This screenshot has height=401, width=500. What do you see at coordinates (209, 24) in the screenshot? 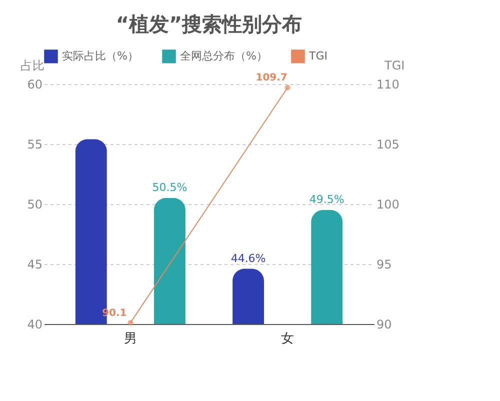
I see `chart-title: “植发”搜索性别分布` at bounding box center [209, 24].